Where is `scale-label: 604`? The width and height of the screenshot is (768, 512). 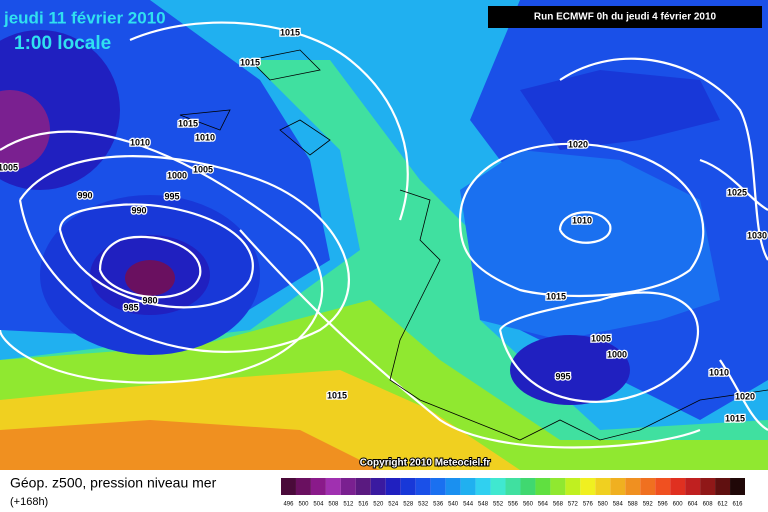
scale-label: 604 is located at coordinates (693, 505).